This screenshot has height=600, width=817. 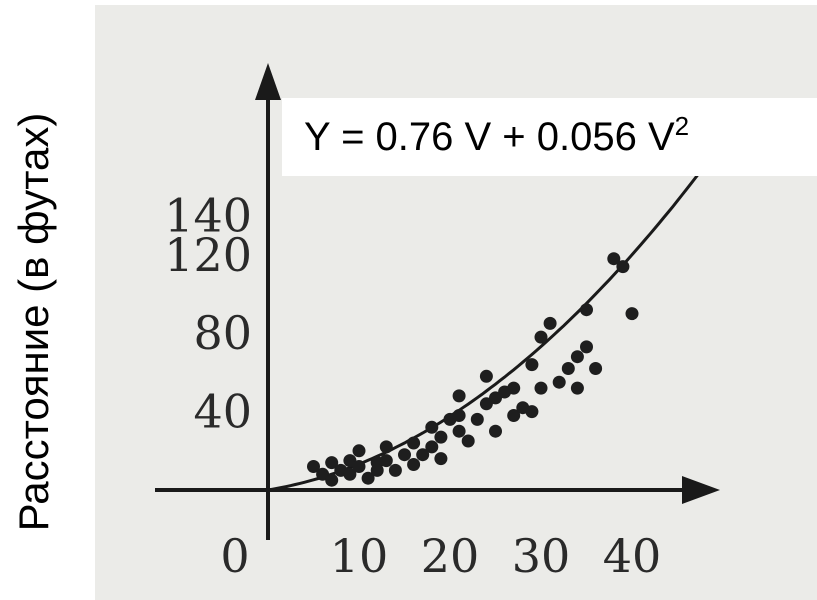 I want to click on y-tick-label: 120, so click(x=208, y=255).